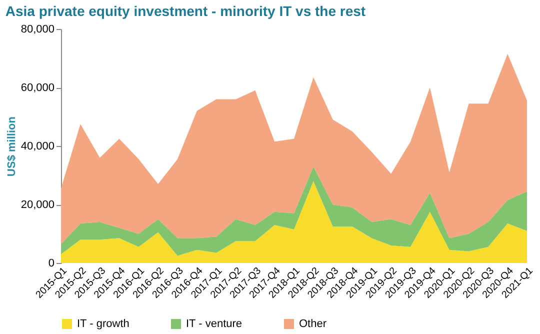 The image size is (540, 334). Describe the element at coordinates (185, 11) in the screenshot. I see `chart-title: Asia private equity investment - minority IT vs the rest` at that location.